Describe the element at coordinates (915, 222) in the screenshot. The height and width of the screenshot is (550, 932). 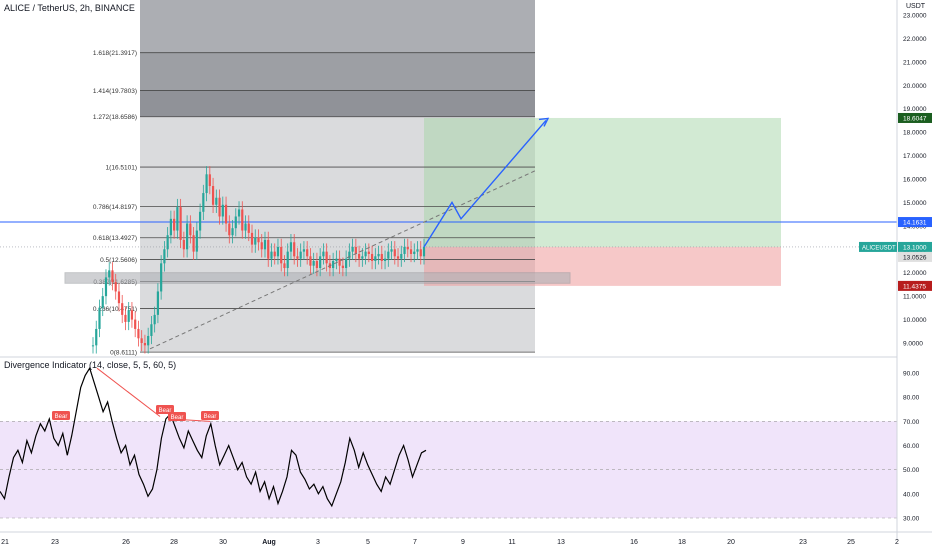
I see `horizontal-line-badge-bg` at that location.